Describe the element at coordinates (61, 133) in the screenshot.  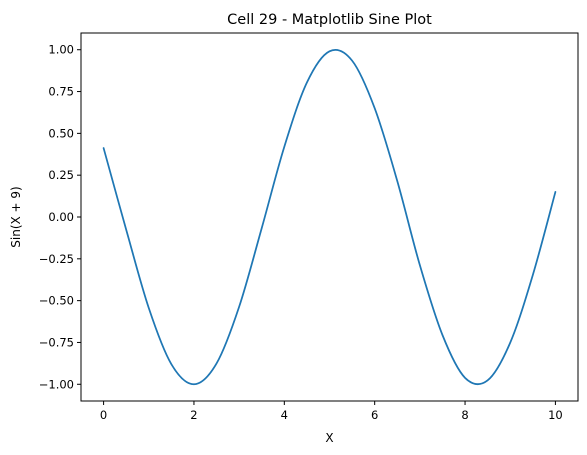
I see `y-tick-label: 0.50` at that location.